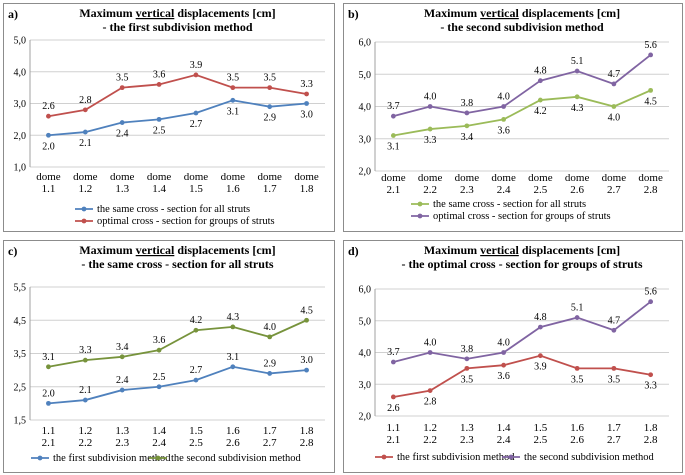 The width and height of the screenshot is (685, 475). I want to click on y-tick-label: 4,0, so click(365, 353).